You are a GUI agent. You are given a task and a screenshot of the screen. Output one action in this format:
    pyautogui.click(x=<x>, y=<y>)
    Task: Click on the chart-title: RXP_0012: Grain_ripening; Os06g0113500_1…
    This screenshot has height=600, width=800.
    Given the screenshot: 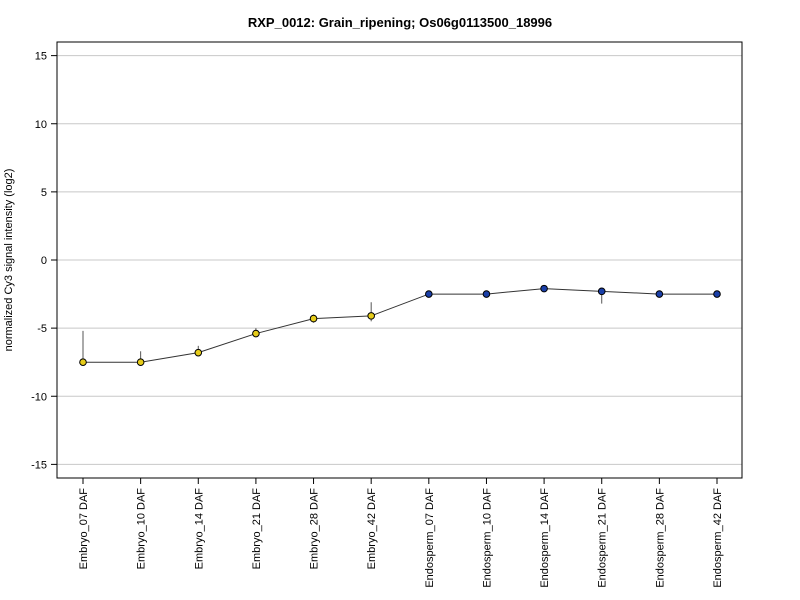 What is the action you would take?
    pyautogui.click(x=400, y=22)
    